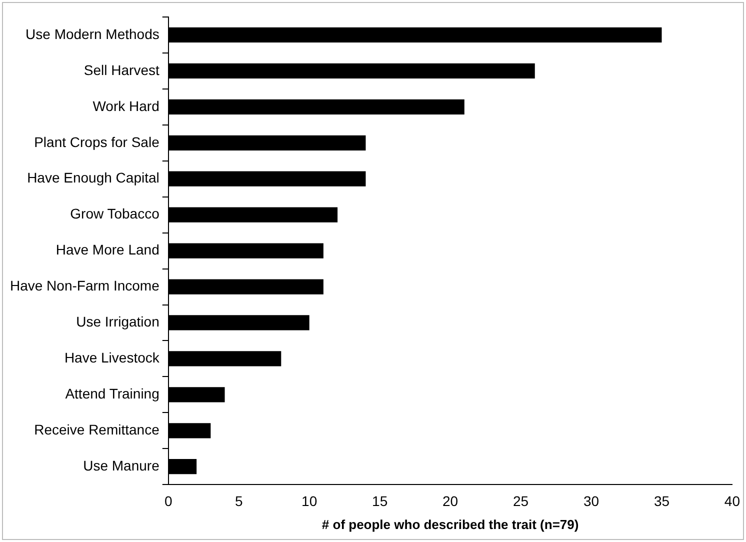  Describe the element at coordinates (93, 178) in the screenshot. I see `y-tick-label: Have Enough Capital` at that location.